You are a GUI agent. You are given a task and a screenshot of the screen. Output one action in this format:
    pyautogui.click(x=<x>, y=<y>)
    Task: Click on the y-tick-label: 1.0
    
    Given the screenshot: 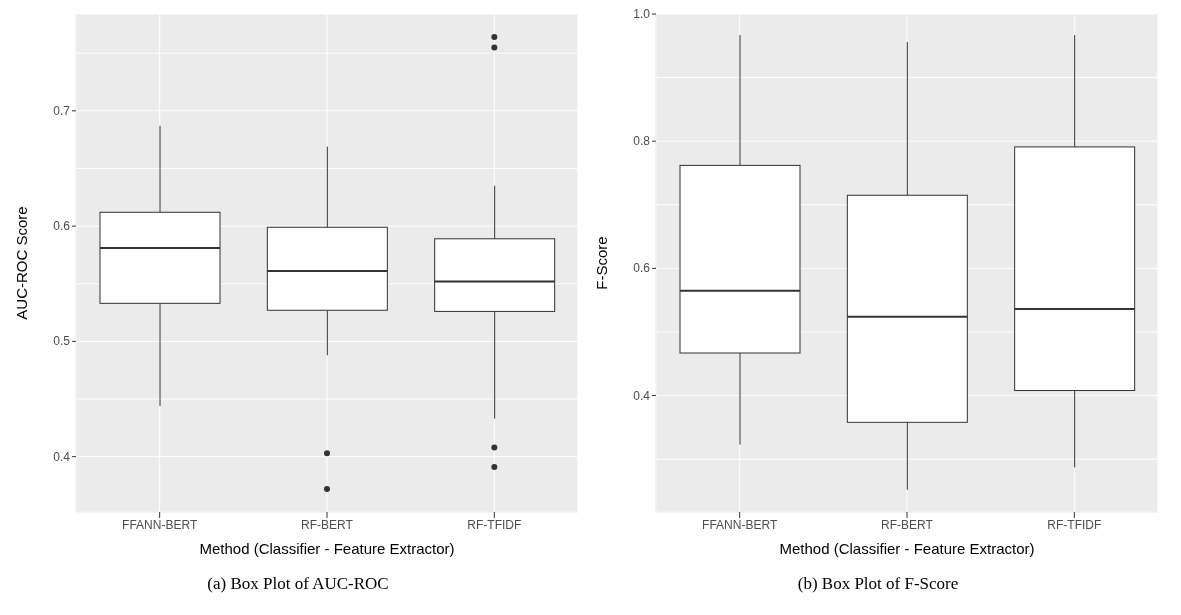 What is the action you would take?
    pyautogui.click(x=642, y=14)
    